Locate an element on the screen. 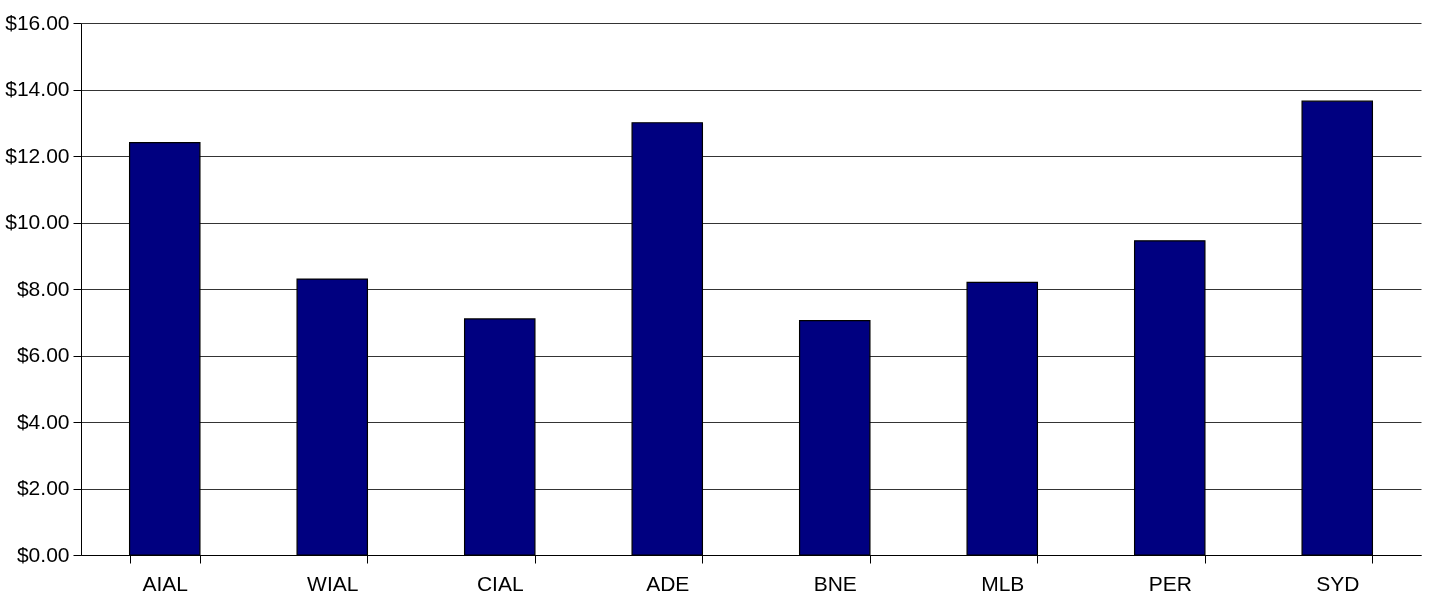 The width and height of the screenshot is (1433, 608). y-tick-label: $4.00 is located at coordinates (43, 421).